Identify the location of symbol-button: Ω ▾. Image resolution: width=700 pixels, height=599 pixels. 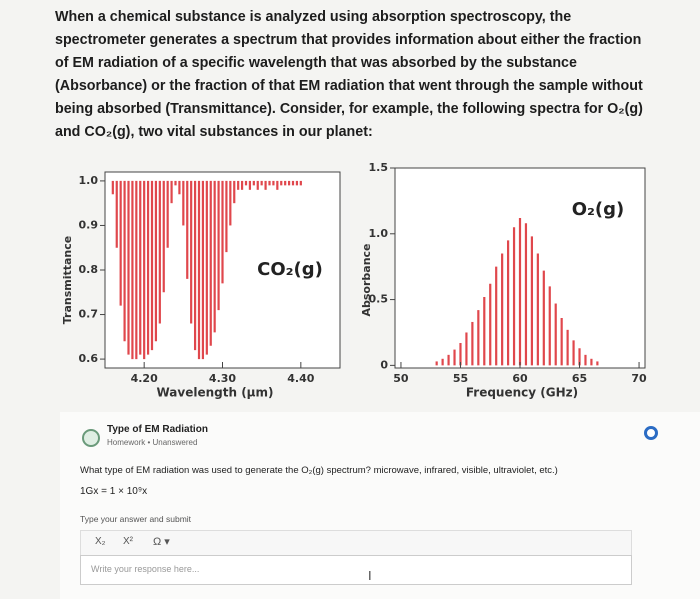
(161, 542).